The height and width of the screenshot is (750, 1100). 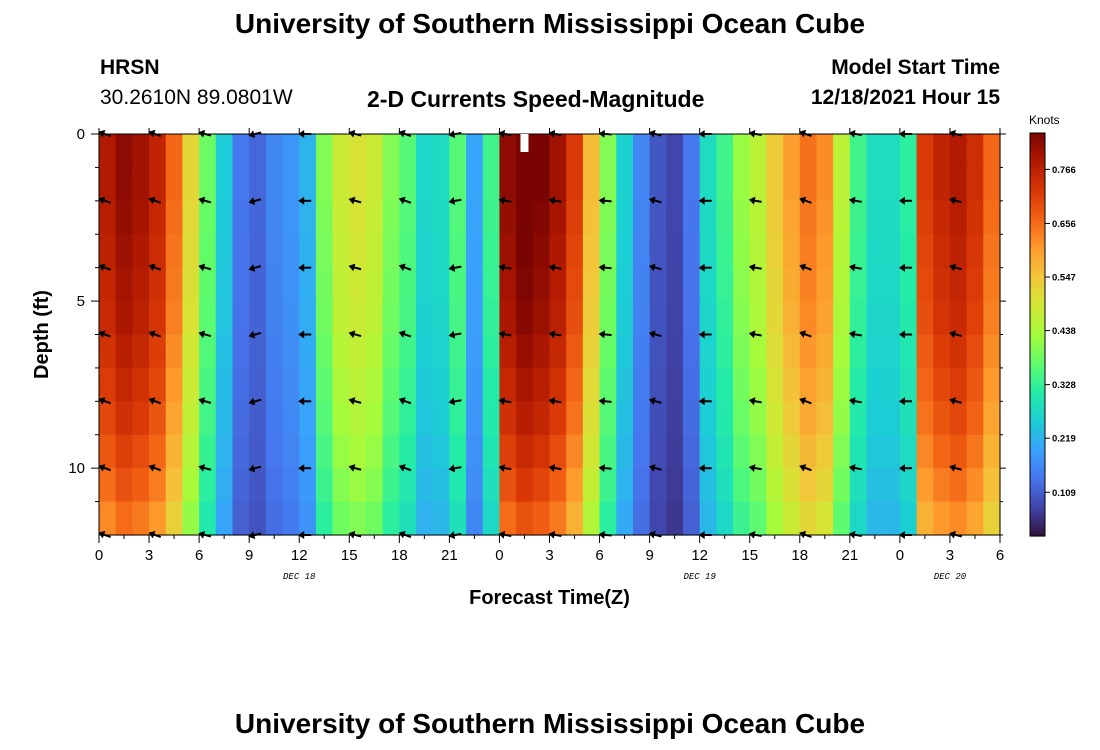 What do you see at coordinates (299, 555) in the screenshot?
I see `x-tick-label: 12` at bounding box center [299, 555].